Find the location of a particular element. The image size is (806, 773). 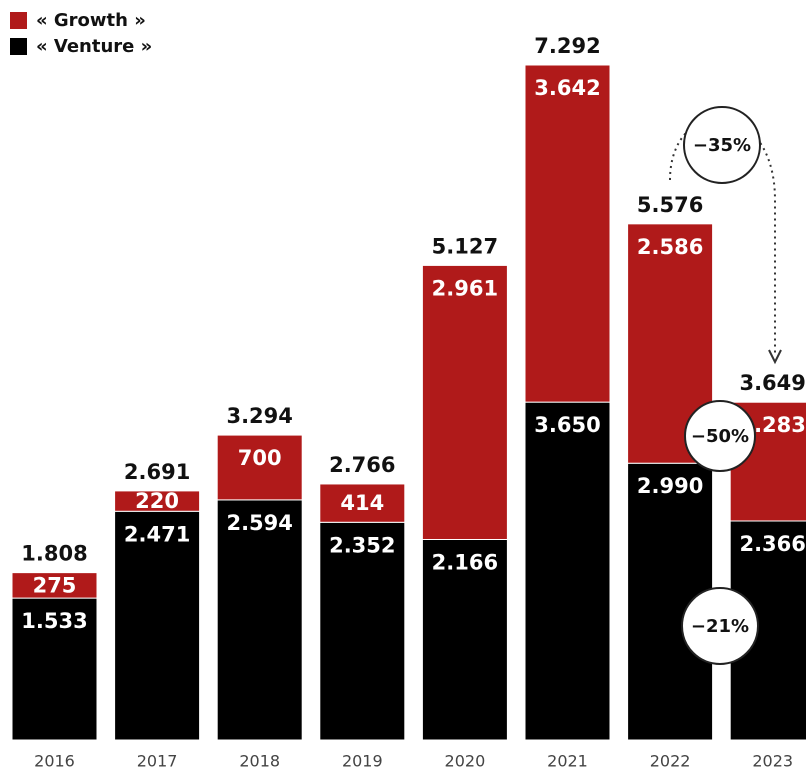

total-label: 7.292 is located at coordinates (567, 46).